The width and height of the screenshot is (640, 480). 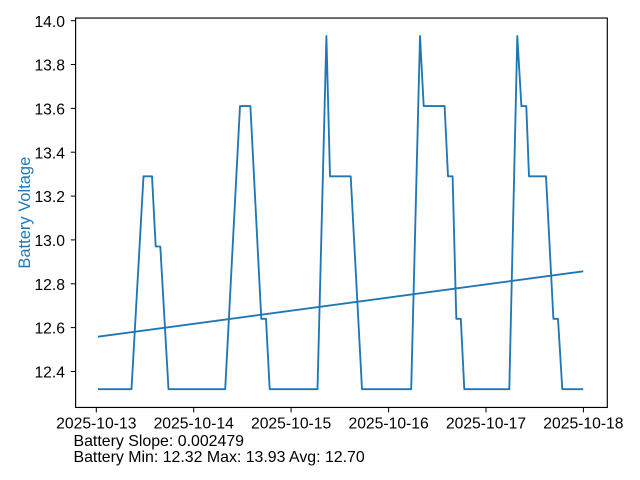 What do you see at coordinates (486, 423) in the screenshot?
I see `svg-text: 2025-10-17` at bounding box center [486, 423].